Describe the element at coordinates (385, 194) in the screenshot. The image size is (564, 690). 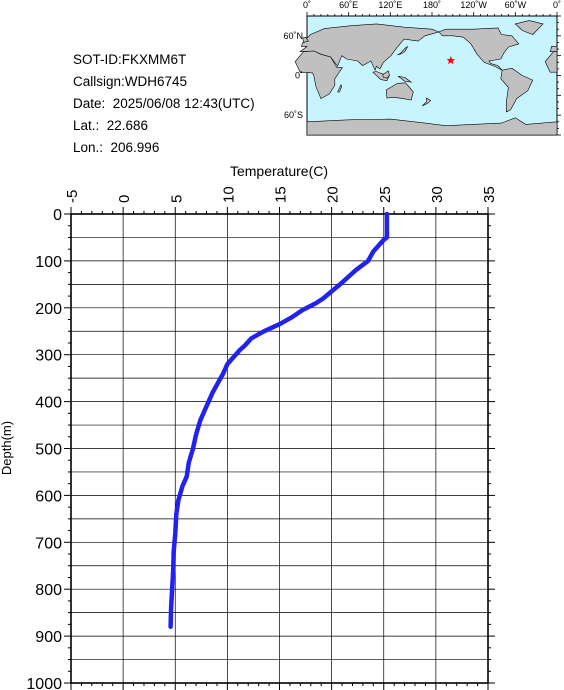
I see `x-tick-label: 25` at that location.